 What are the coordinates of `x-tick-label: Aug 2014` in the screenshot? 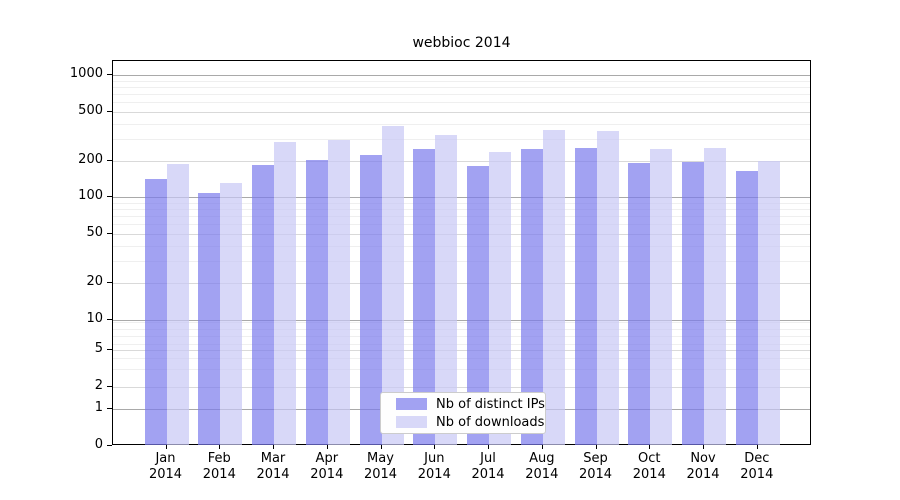 It's located at (542, 467).